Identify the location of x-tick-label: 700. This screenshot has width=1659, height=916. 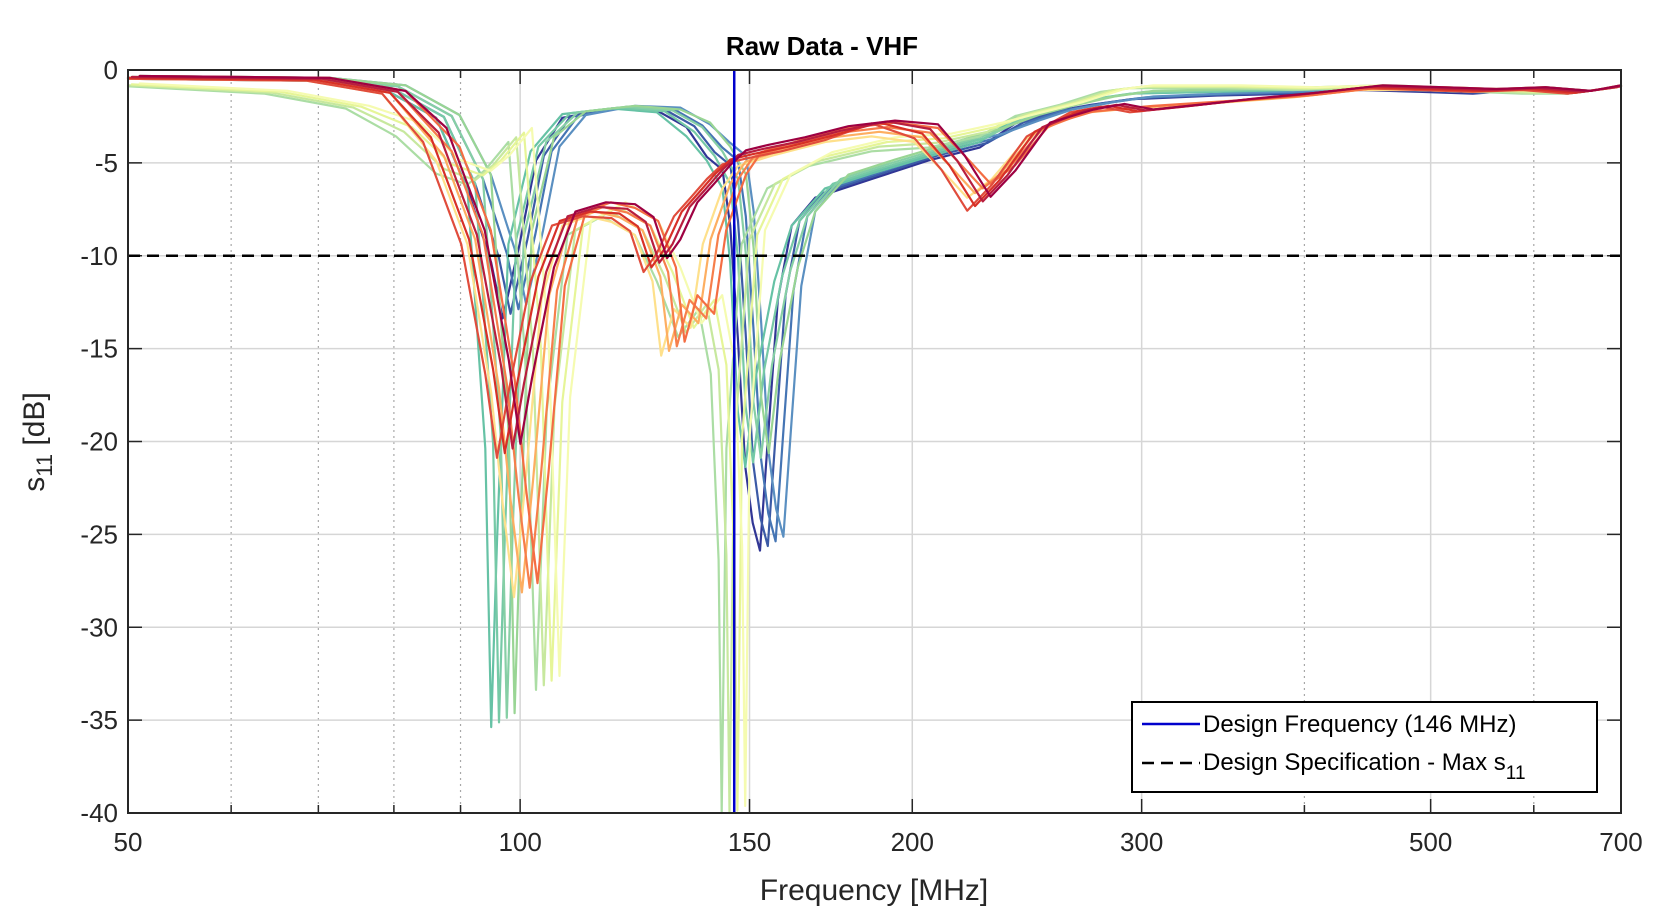
(1620, 842).